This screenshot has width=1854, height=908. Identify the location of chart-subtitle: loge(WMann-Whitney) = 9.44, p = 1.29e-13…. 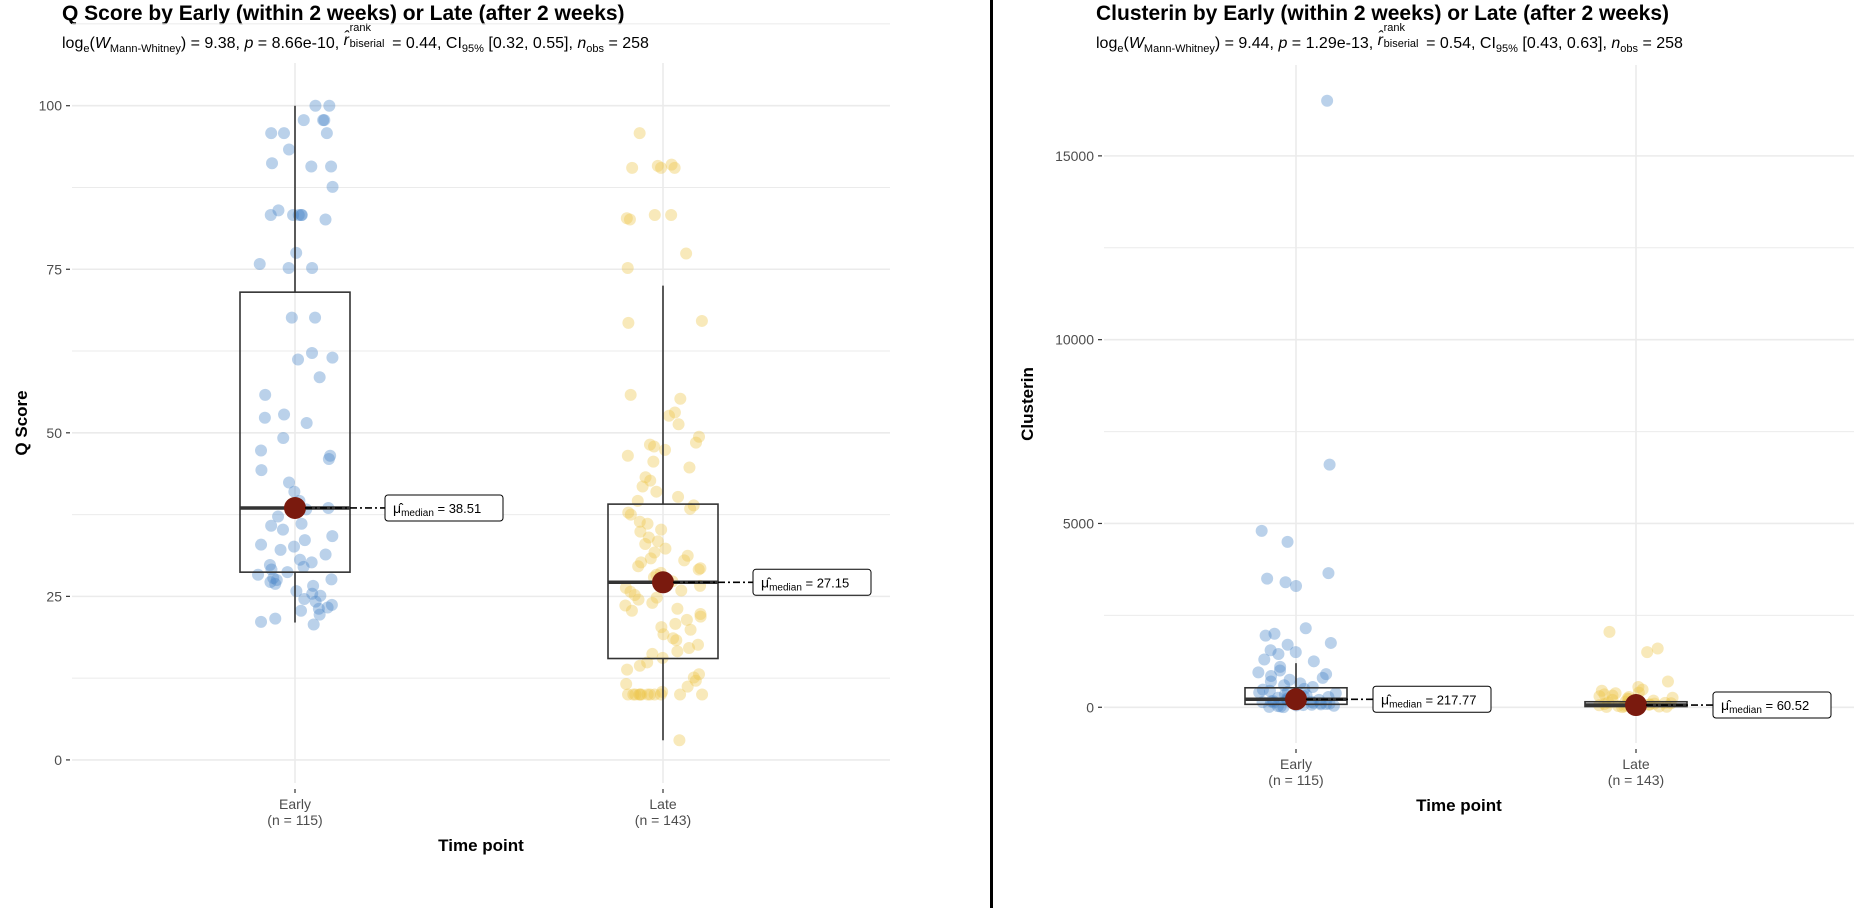
(1389, 39).